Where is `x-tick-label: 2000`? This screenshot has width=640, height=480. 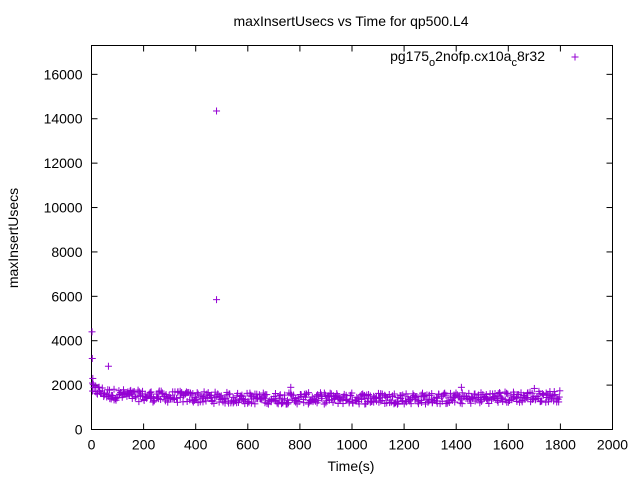 x-tick-label: 2000 is located at coordinates (612, 445).